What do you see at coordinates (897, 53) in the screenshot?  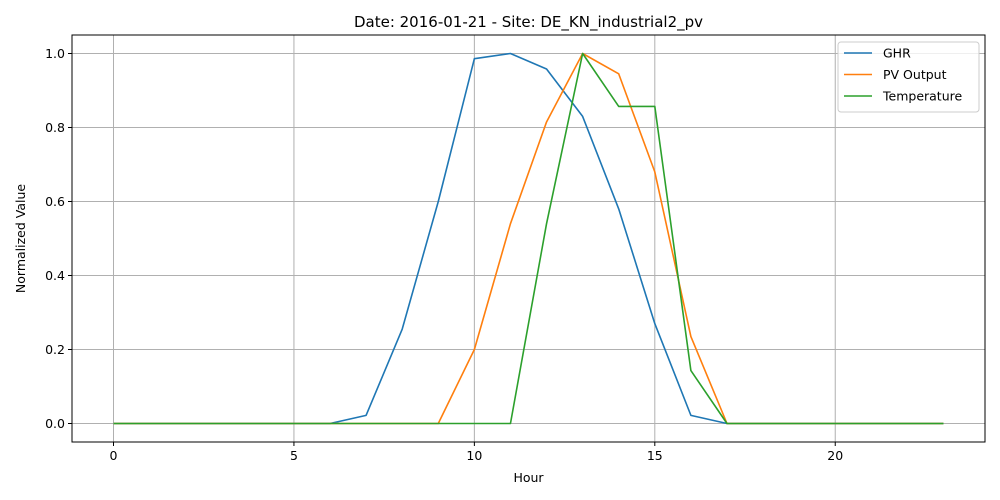 I see `legend-label-ghr: GHR` at bounding box center [897, 53].